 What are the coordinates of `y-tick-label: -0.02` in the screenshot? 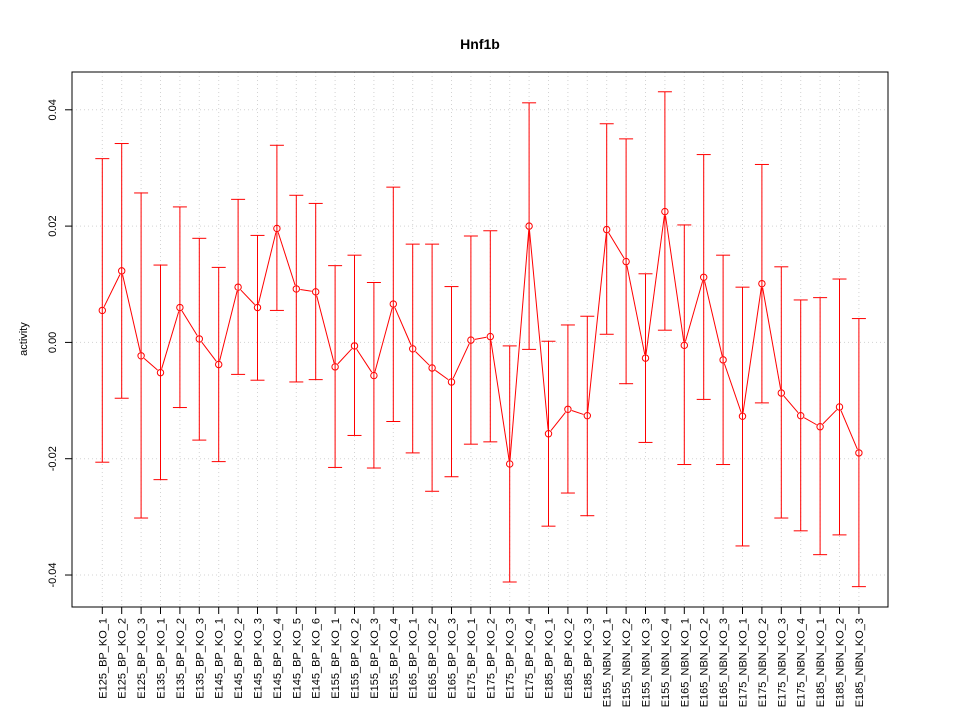 It's located at (53, 458).